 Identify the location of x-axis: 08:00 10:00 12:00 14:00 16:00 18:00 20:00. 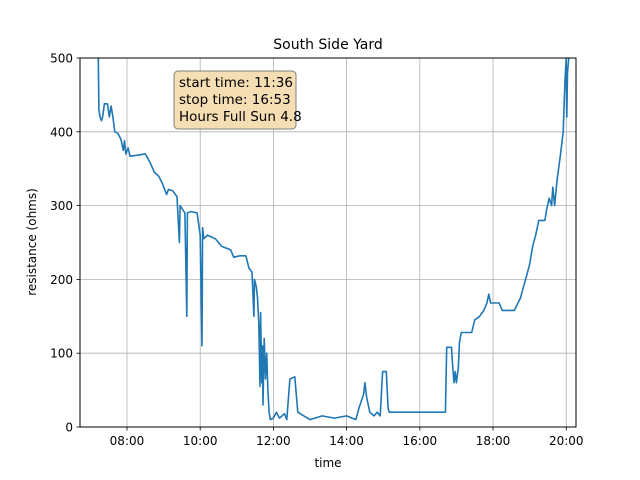
(347, 437).